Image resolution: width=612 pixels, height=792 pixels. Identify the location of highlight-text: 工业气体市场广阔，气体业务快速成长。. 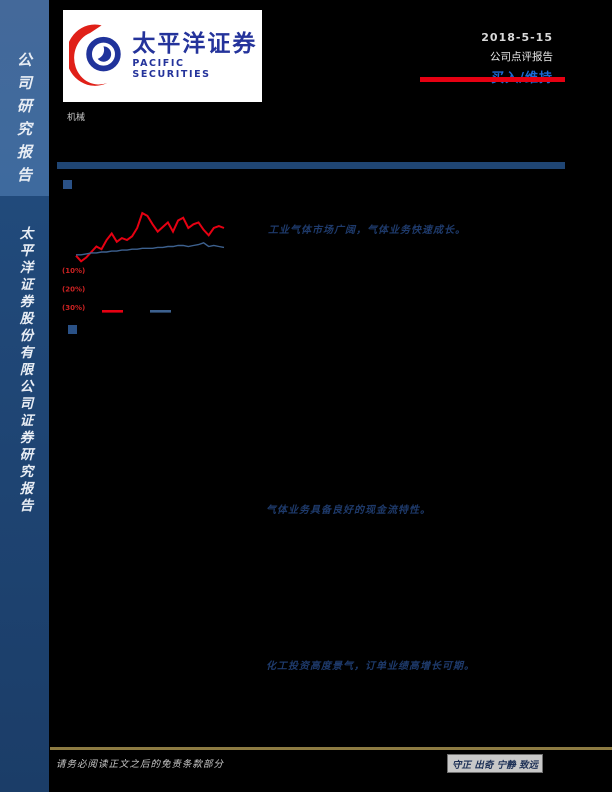
(367, 230).